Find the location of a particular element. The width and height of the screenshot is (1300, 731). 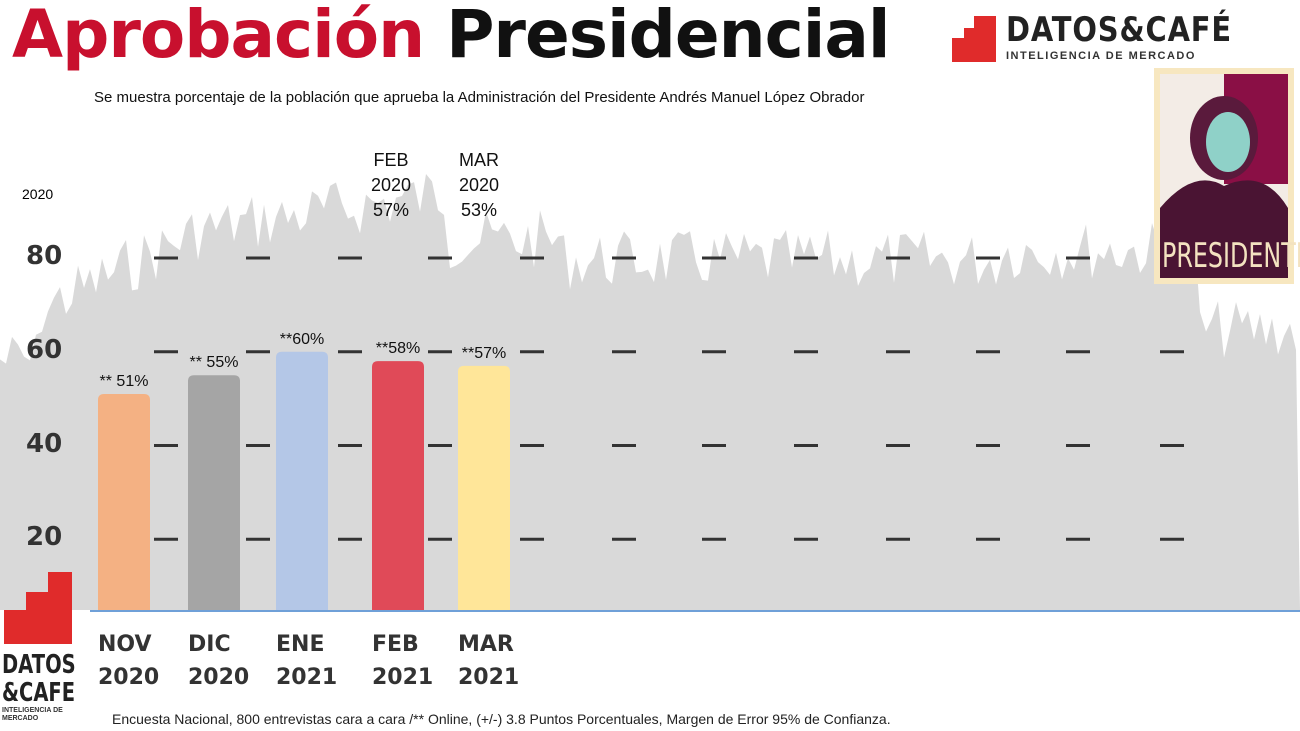

x-category-label: FEB 2021 is located at coordinates (403, 661).